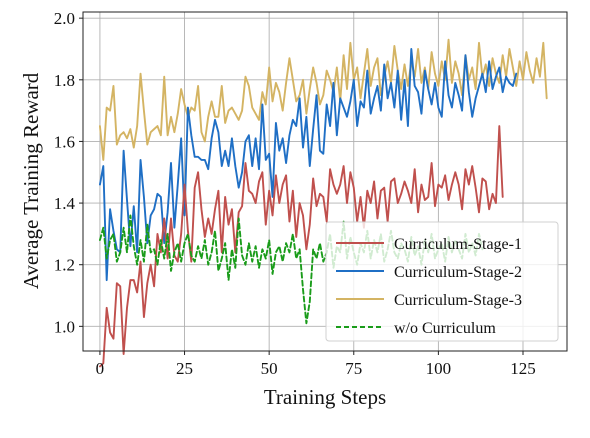 This screenshot has height=438, width=590. What do you see at coordinates (316, 364) in the screenshot?
I see `x-axis-ticks: 0 25 50 75 100 125` at bounding box center [316, 364].